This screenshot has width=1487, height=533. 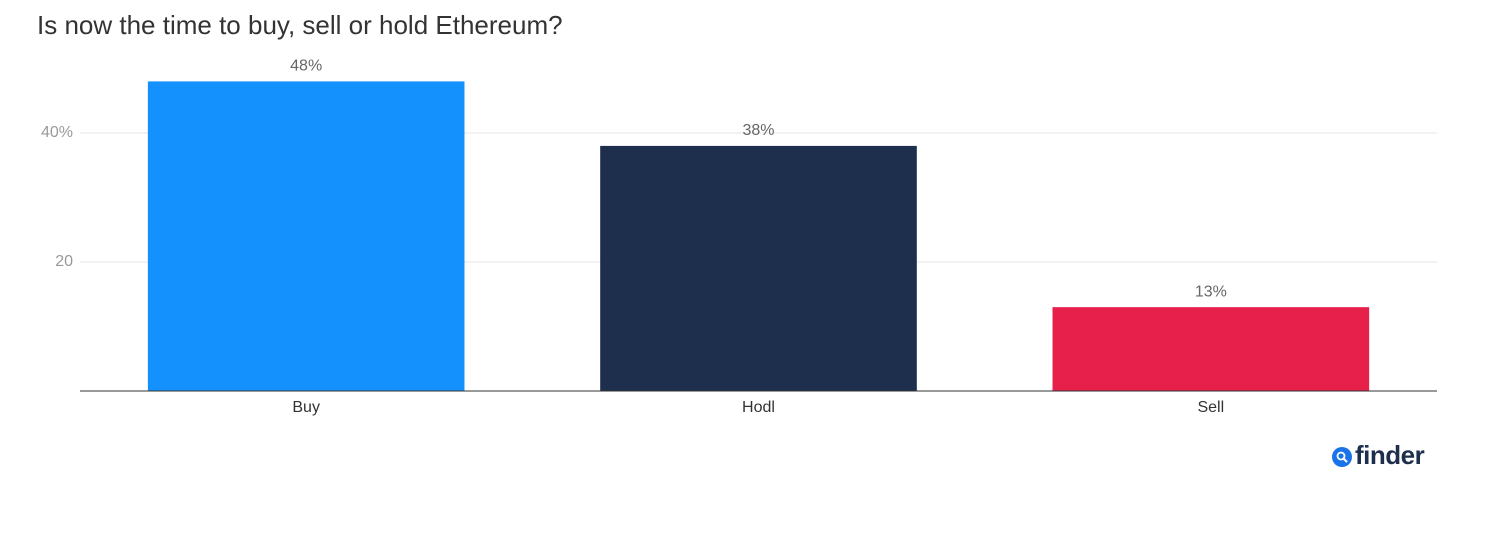 I want to click on value-label: 48%, so click(x=306, y=66).